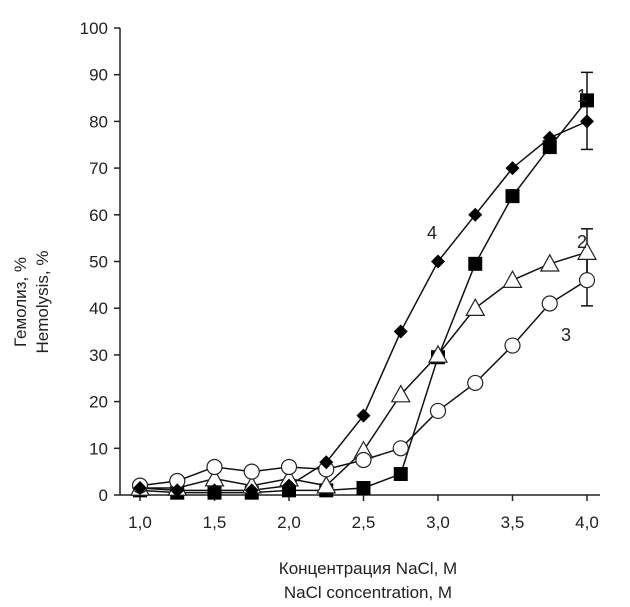 The width and height of the screenshot is (630, 607). I want to click on x-tick-label: 3,5, so click(513, 522).